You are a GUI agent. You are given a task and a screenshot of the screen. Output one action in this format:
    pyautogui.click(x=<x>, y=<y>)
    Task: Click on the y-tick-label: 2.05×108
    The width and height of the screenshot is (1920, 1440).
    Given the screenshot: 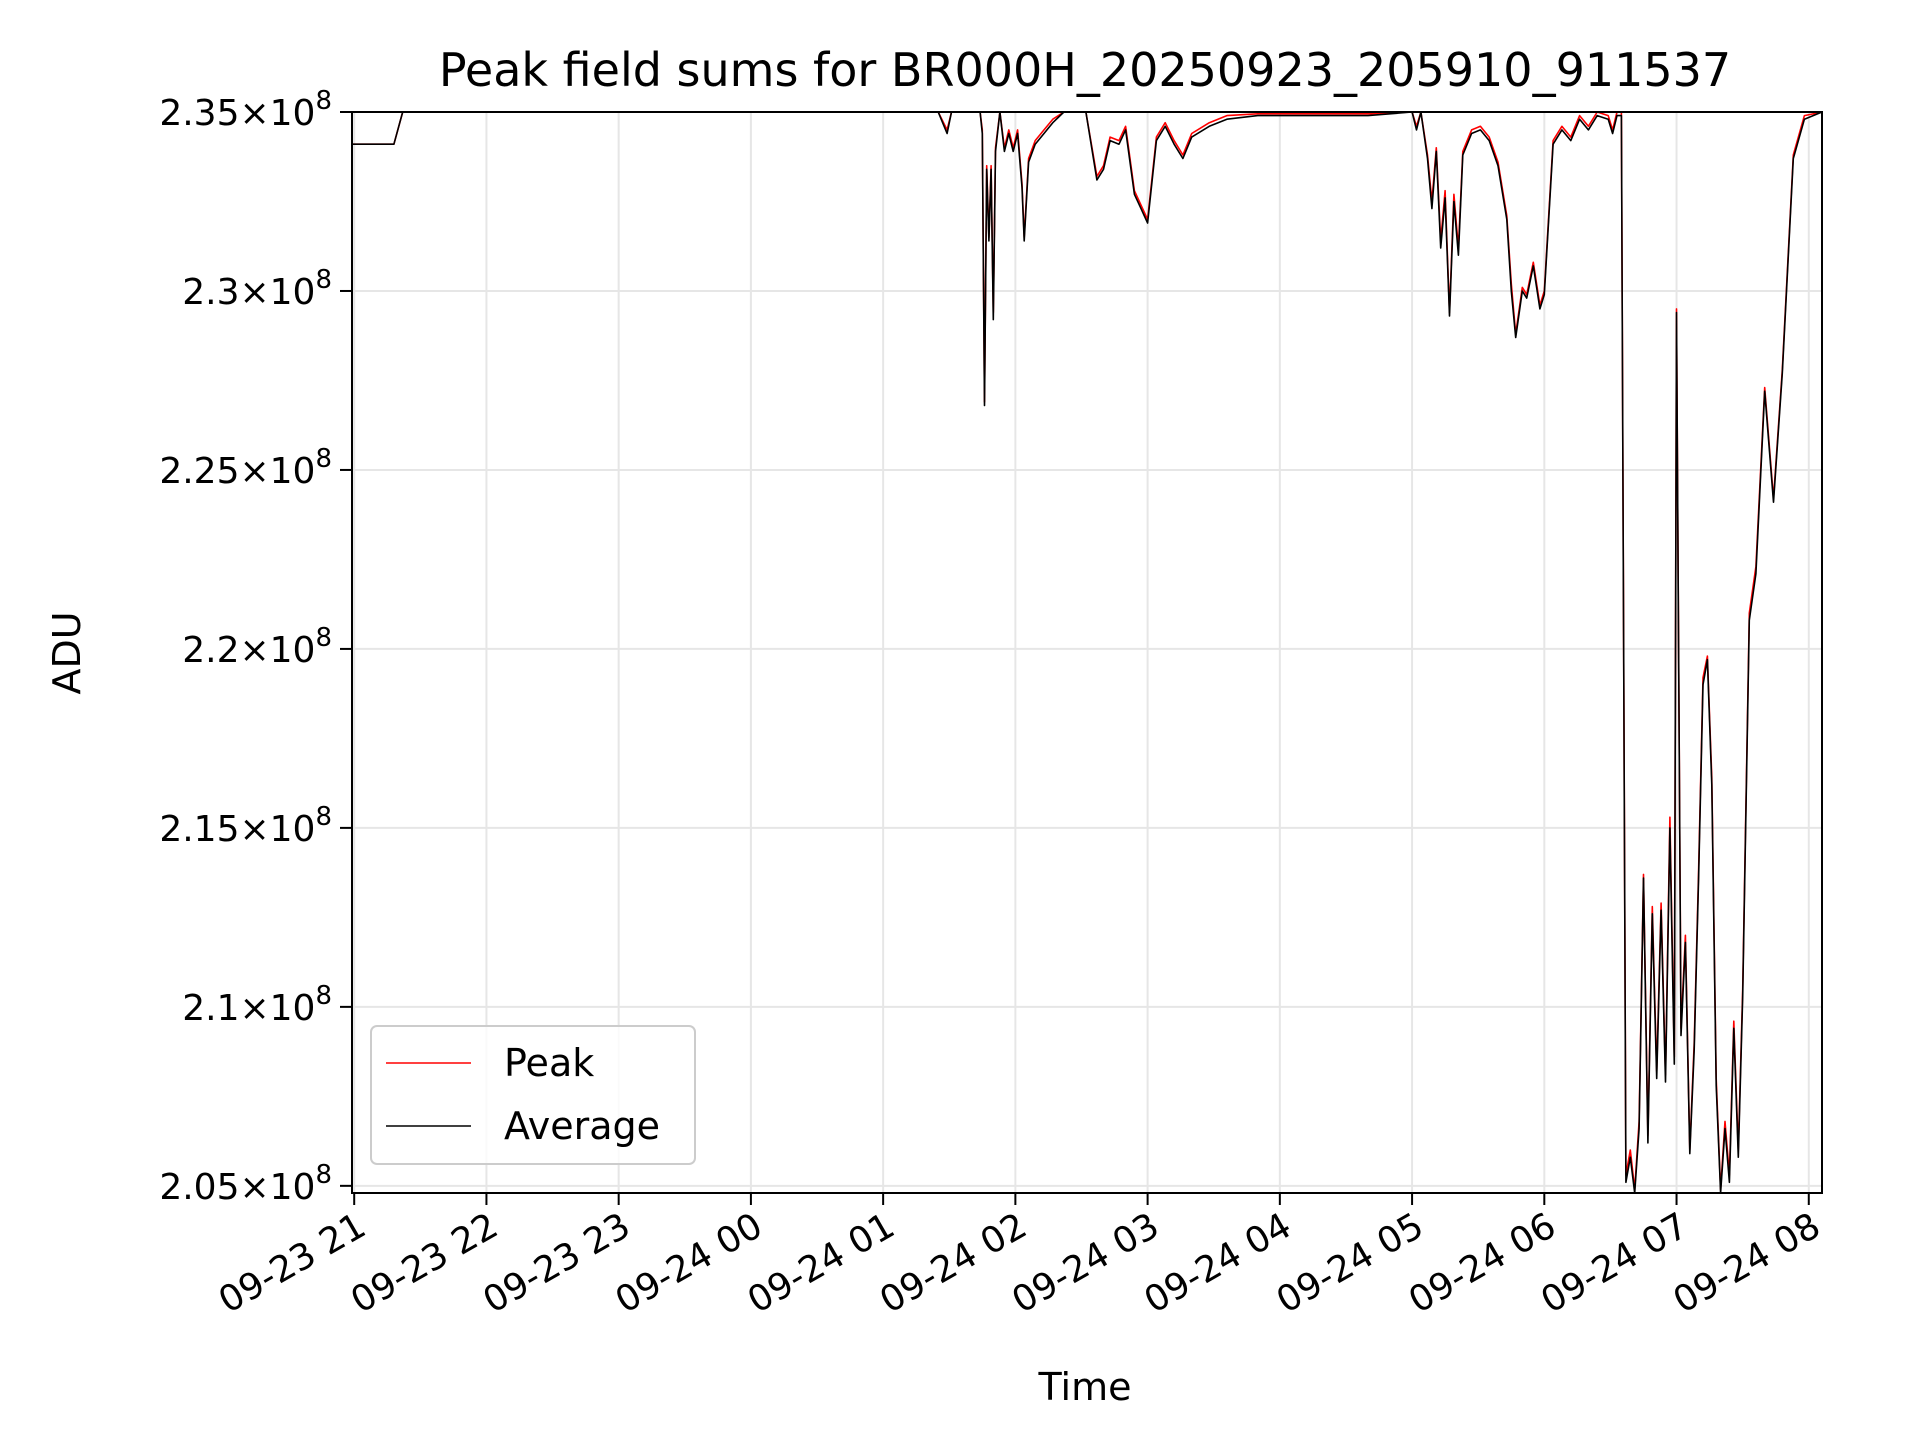 What is the action you would take?
    pyautogui.click(x=245, y=1184)
    